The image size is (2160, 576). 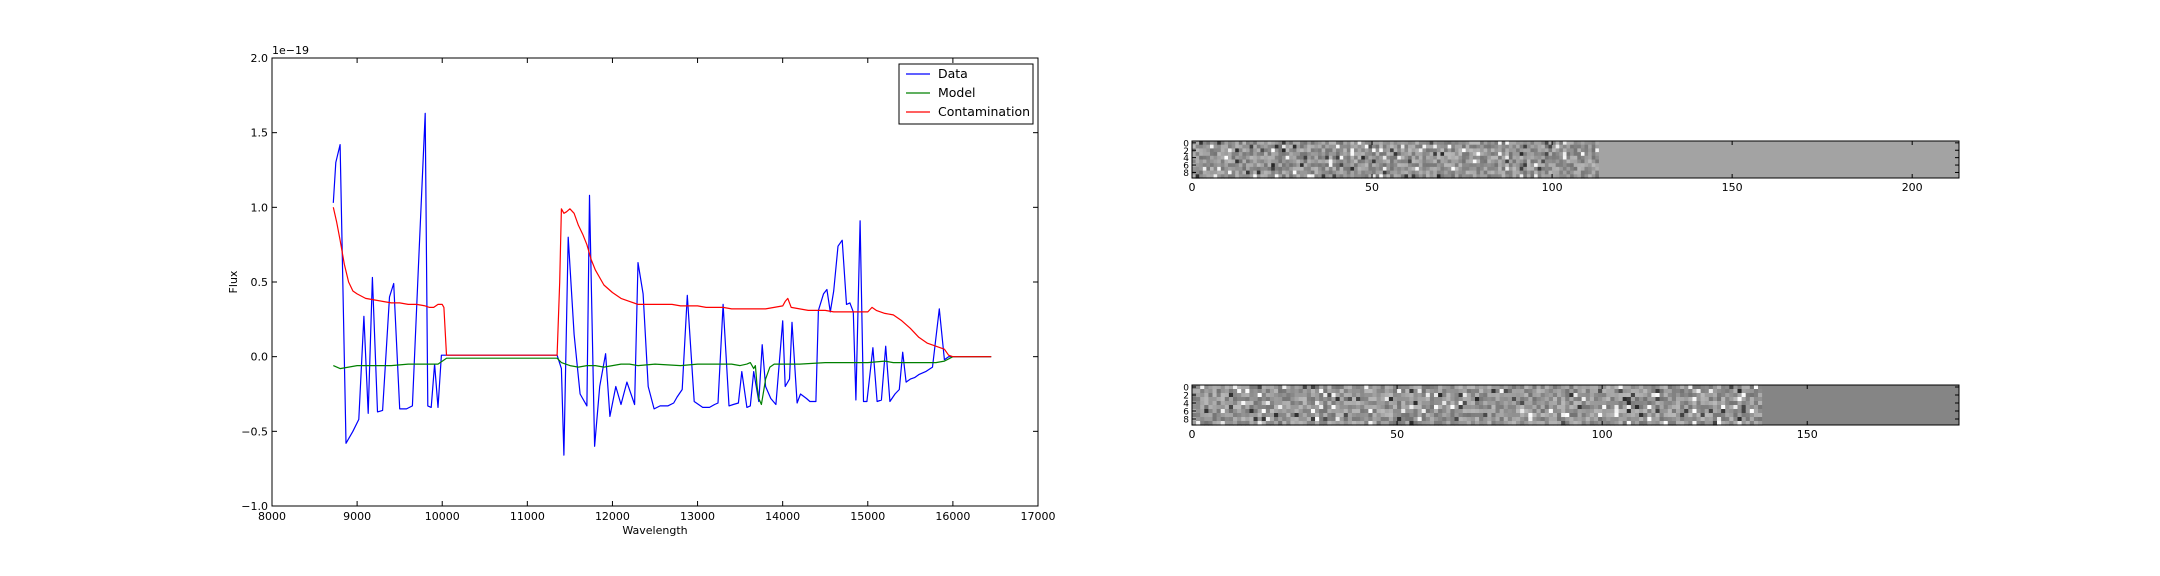 I want to click on y-tick-label: 2.0, so click(x=260, y=58).